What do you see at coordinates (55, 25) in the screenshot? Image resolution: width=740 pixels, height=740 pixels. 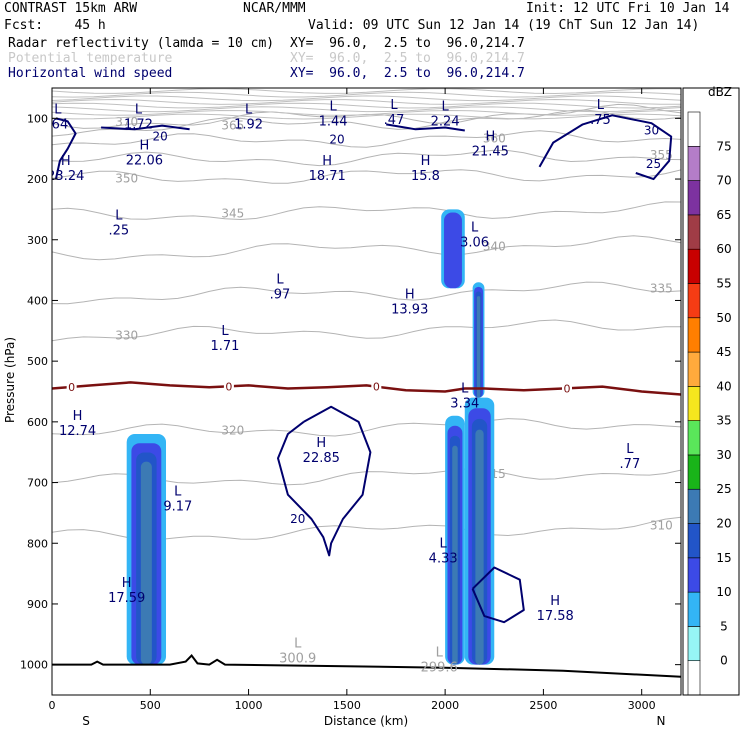 I see `forecast-hour: Fcst: 45 h` at bounding box center [55, 25].